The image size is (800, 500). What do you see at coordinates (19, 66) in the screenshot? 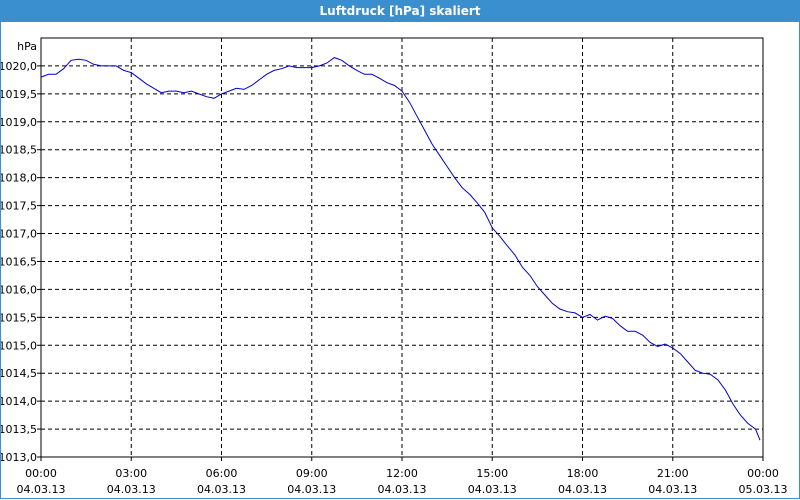
I see `y-tick-label: 1020,0` at bounding box center [19, 66].